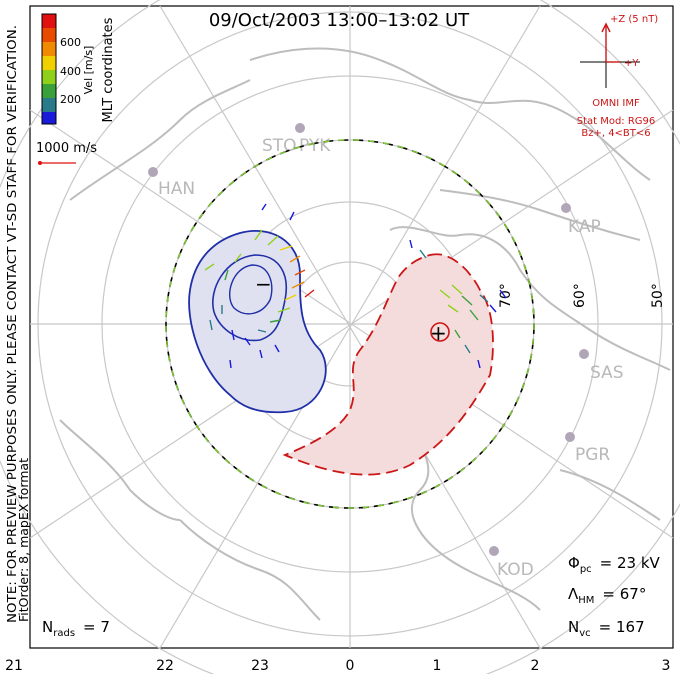 The width and height of the screenshot is (680, 674). I want to click on dusk-cell-inner2, so click(251, 289).